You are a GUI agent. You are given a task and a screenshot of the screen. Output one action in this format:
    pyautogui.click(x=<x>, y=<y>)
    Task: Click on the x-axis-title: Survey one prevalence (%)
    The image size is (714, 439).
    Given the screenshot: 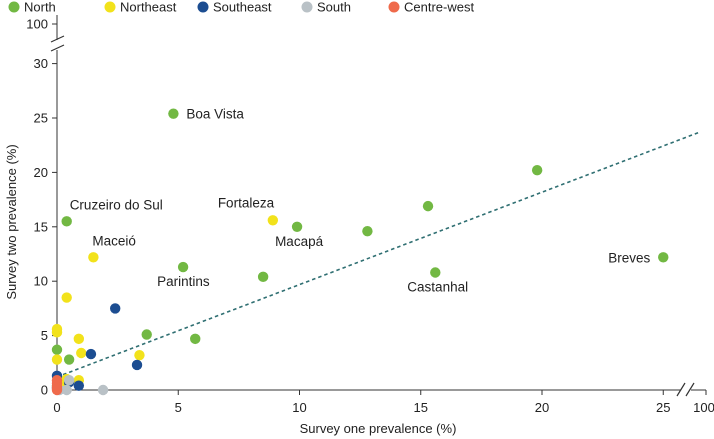 What is the action you would take?
    pyautogui.click(x=378, y=428)
    